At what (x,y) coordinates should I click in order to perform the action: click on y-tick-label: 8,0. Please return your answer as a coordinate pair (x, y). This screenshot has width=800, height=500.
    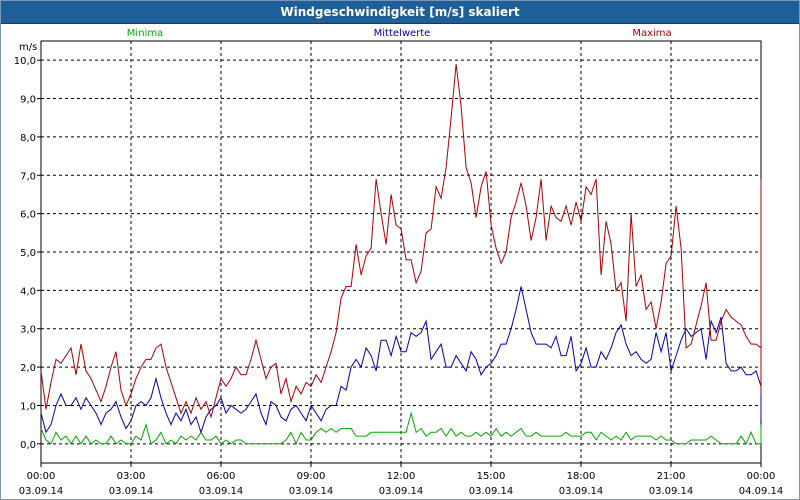
    Looking at the image, I should click on (28, 138).